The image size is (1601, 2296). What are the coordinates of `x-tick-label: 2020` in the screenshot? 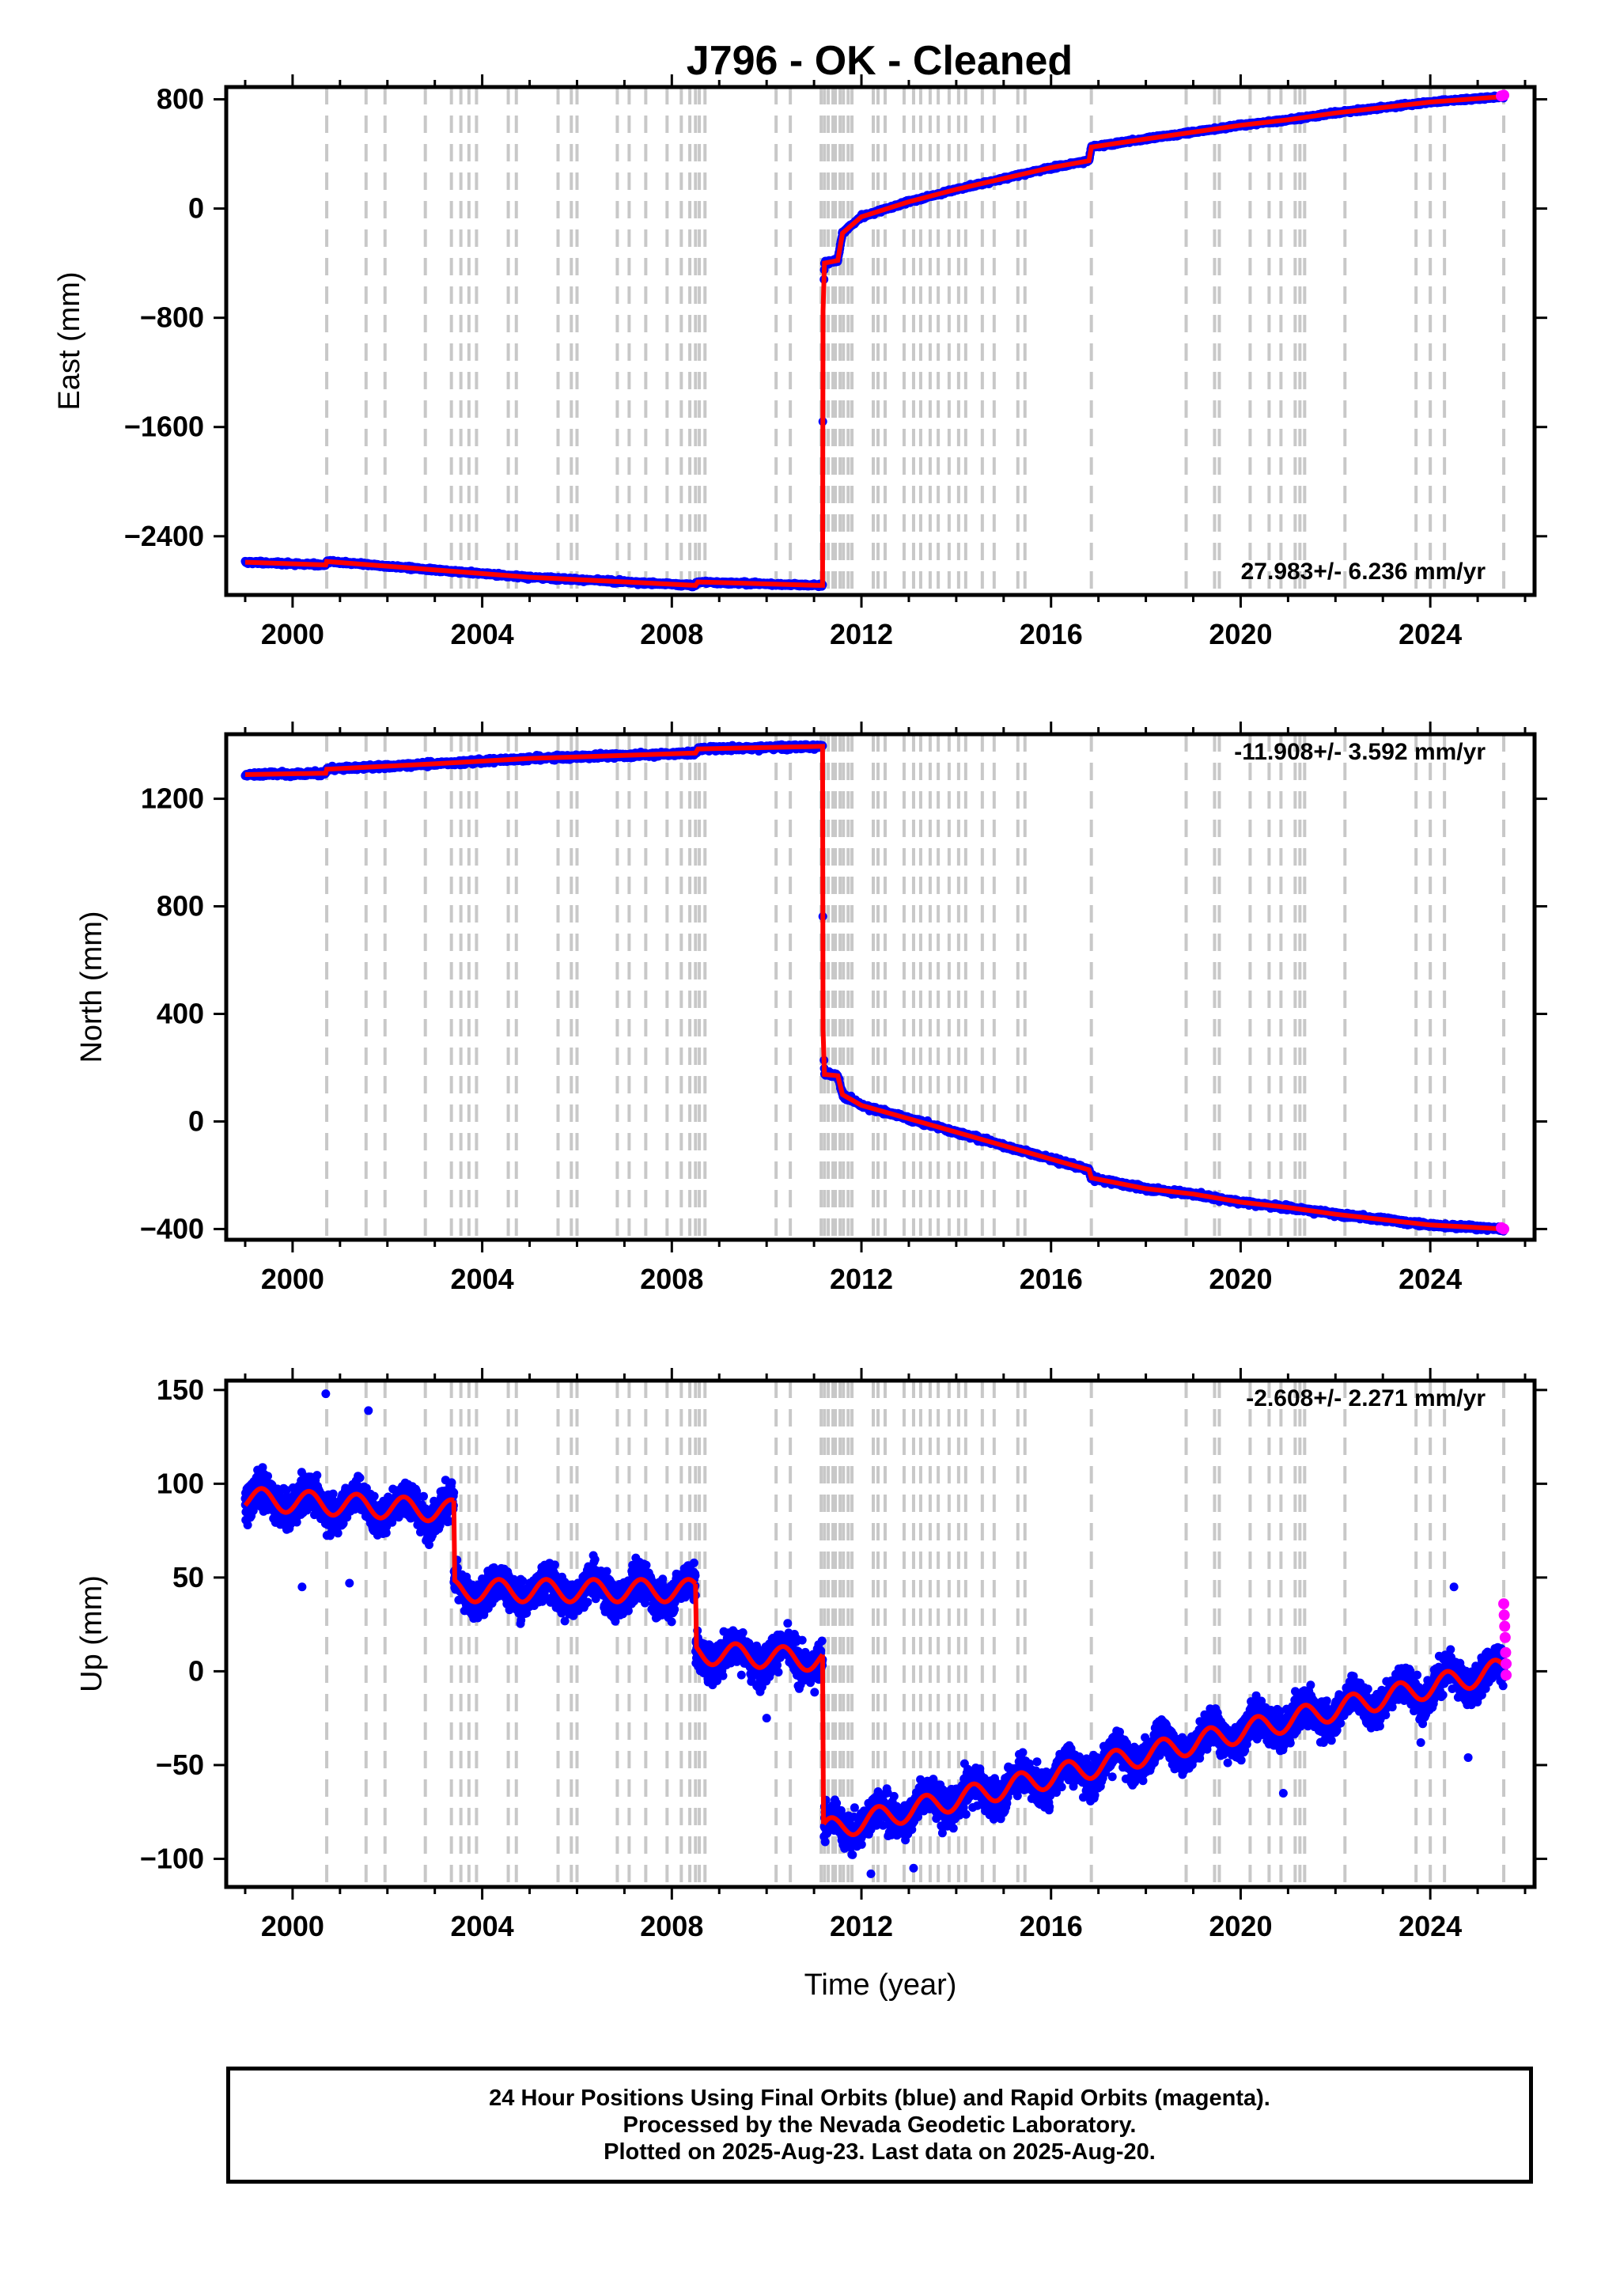 It's located at (1241, 634).